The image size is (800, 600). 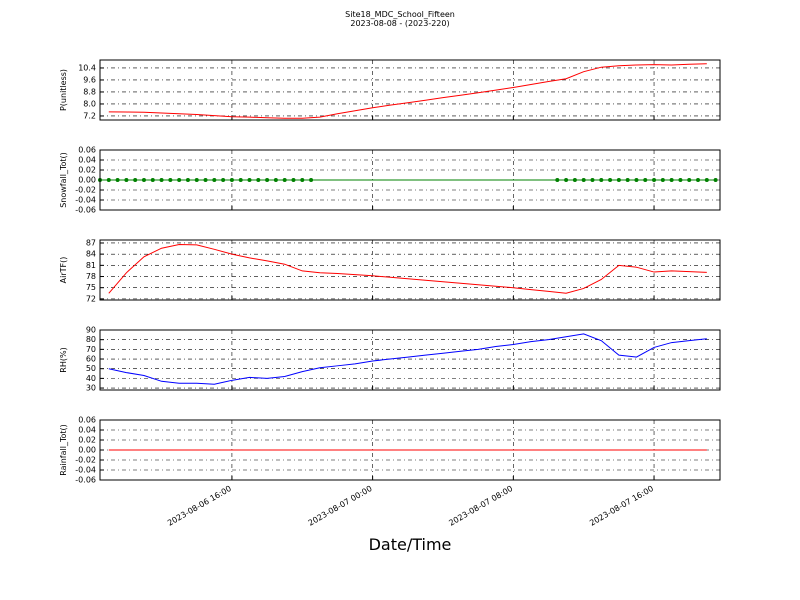 I want to click on y-tick-label: 9.6, so click(x=89, y=79).